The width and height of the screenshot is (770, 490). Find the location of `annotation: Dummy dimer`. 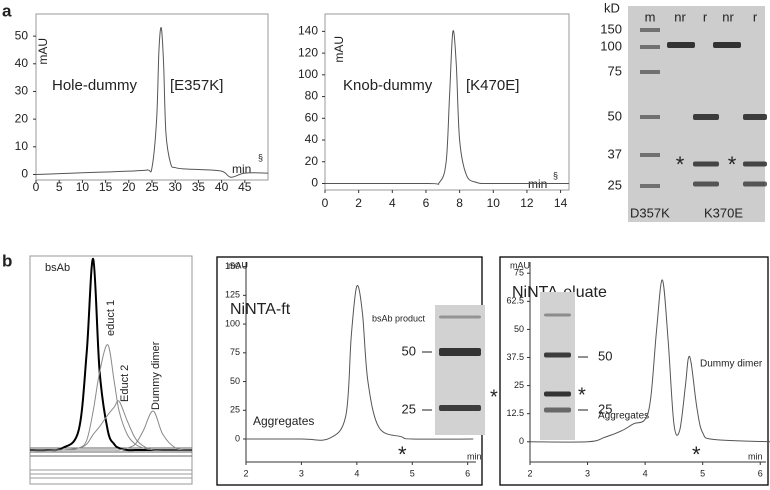

annotation: Dummy dimer is located at coordinates (731, 364).